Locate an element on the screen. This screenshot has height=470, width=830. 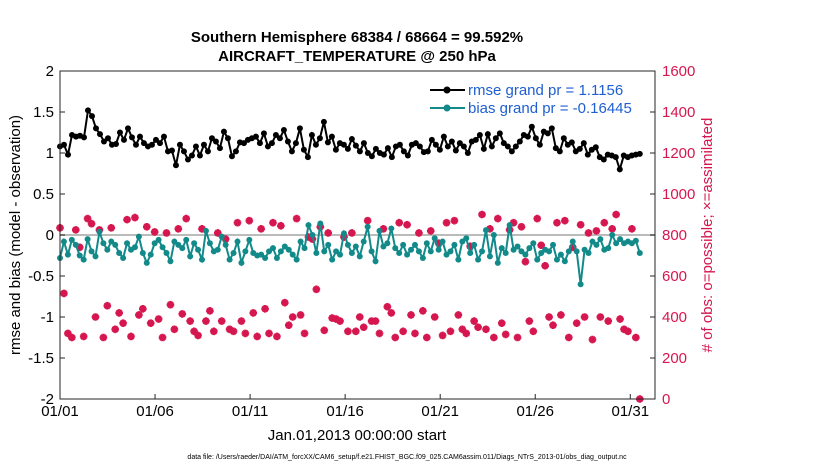
left-axis-label: rmse and bias (model - observation) is located at coordinates (15, 235).